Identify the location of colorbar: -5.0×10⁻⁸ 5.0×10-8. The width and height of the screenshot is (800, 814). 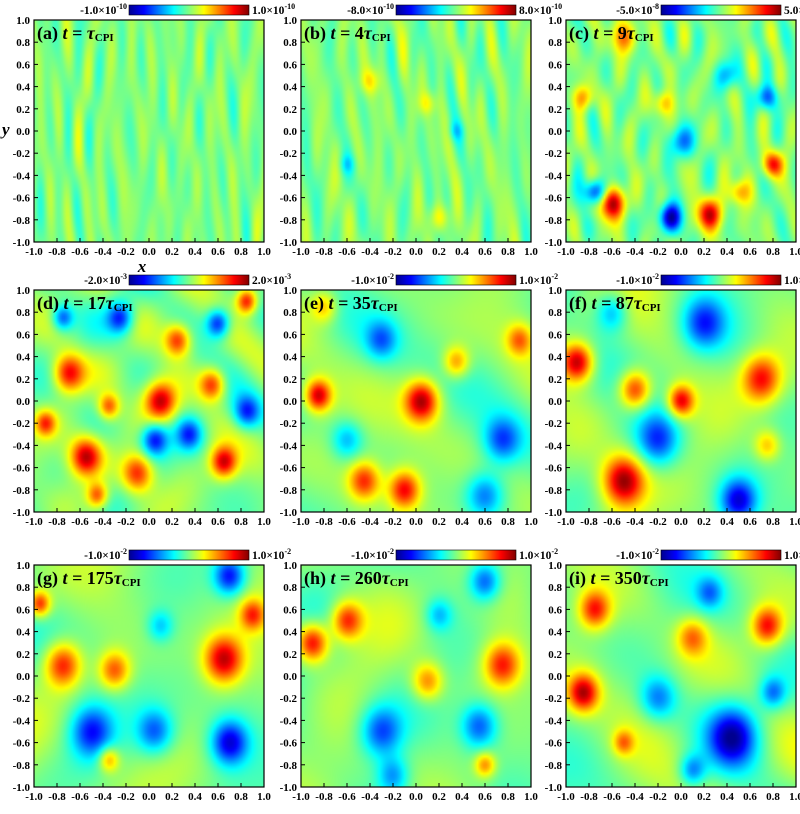
(708, 9).